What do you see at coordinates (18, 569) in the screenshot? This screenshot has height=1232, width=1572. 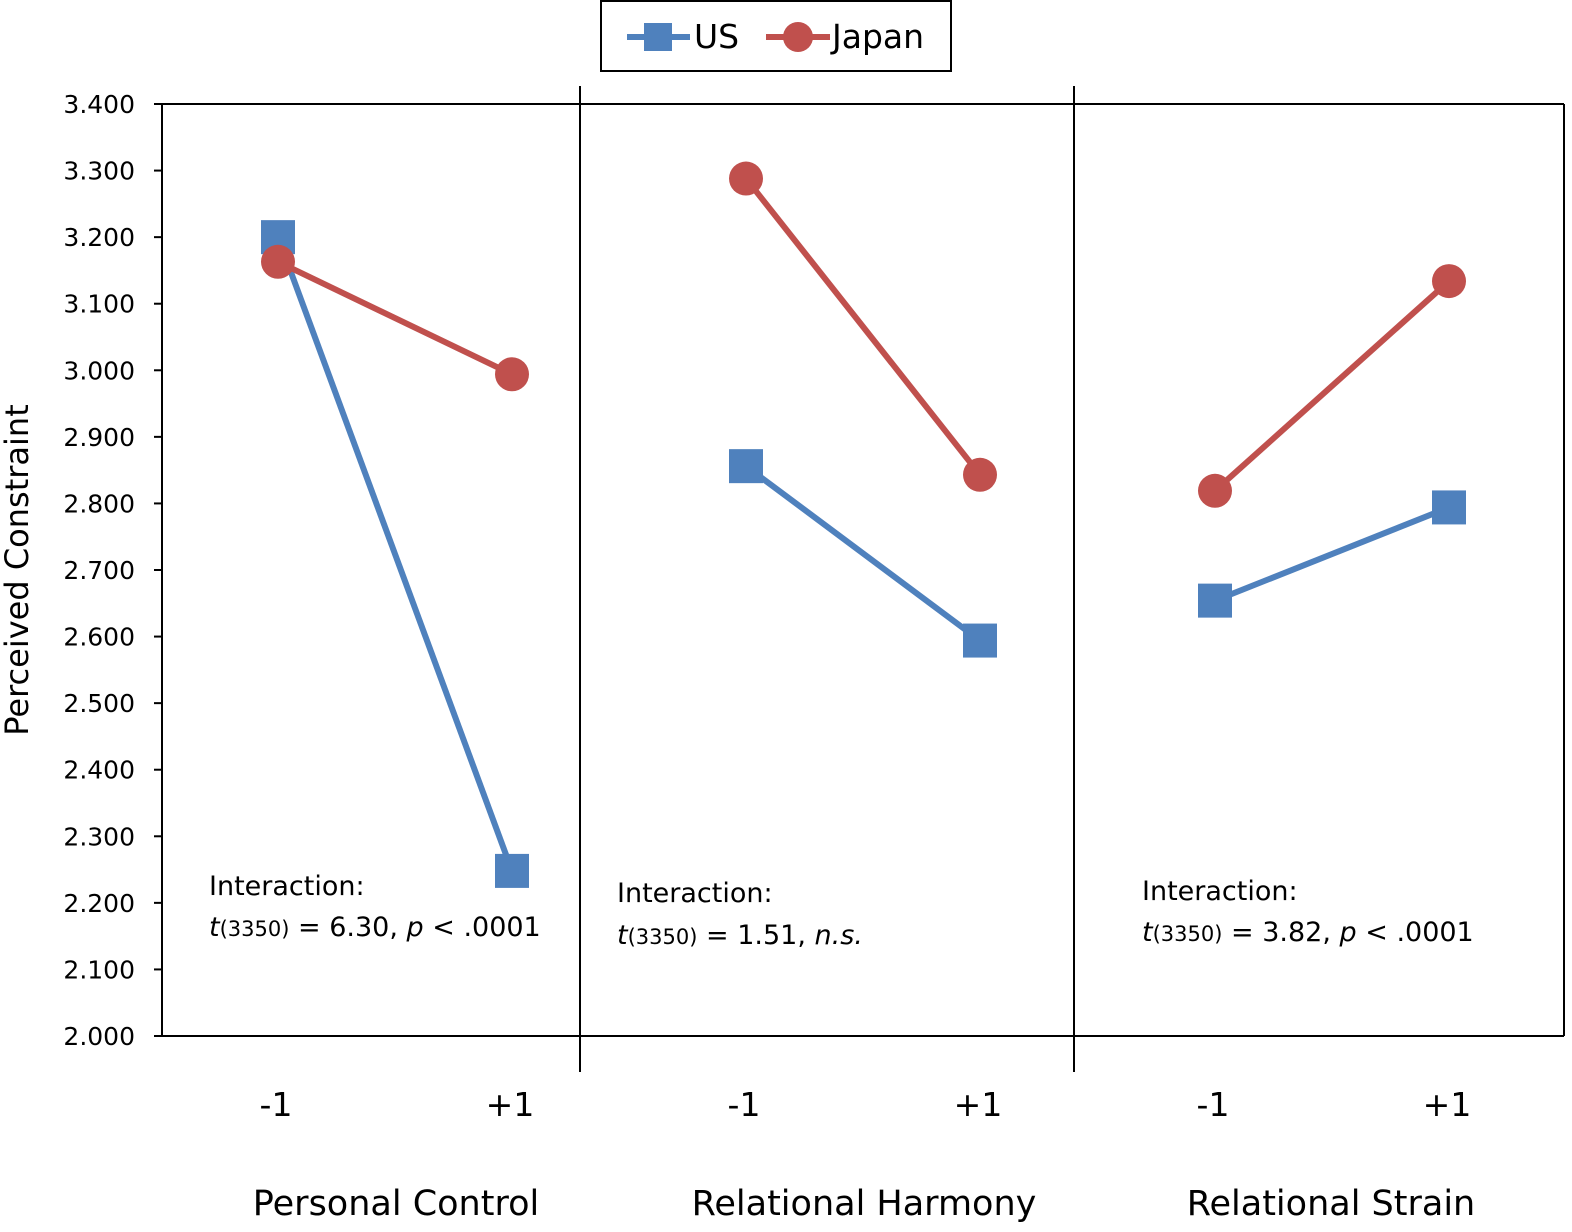 I see `y-axis-label: Perceived Constraint` at bounding box center [18, 569].